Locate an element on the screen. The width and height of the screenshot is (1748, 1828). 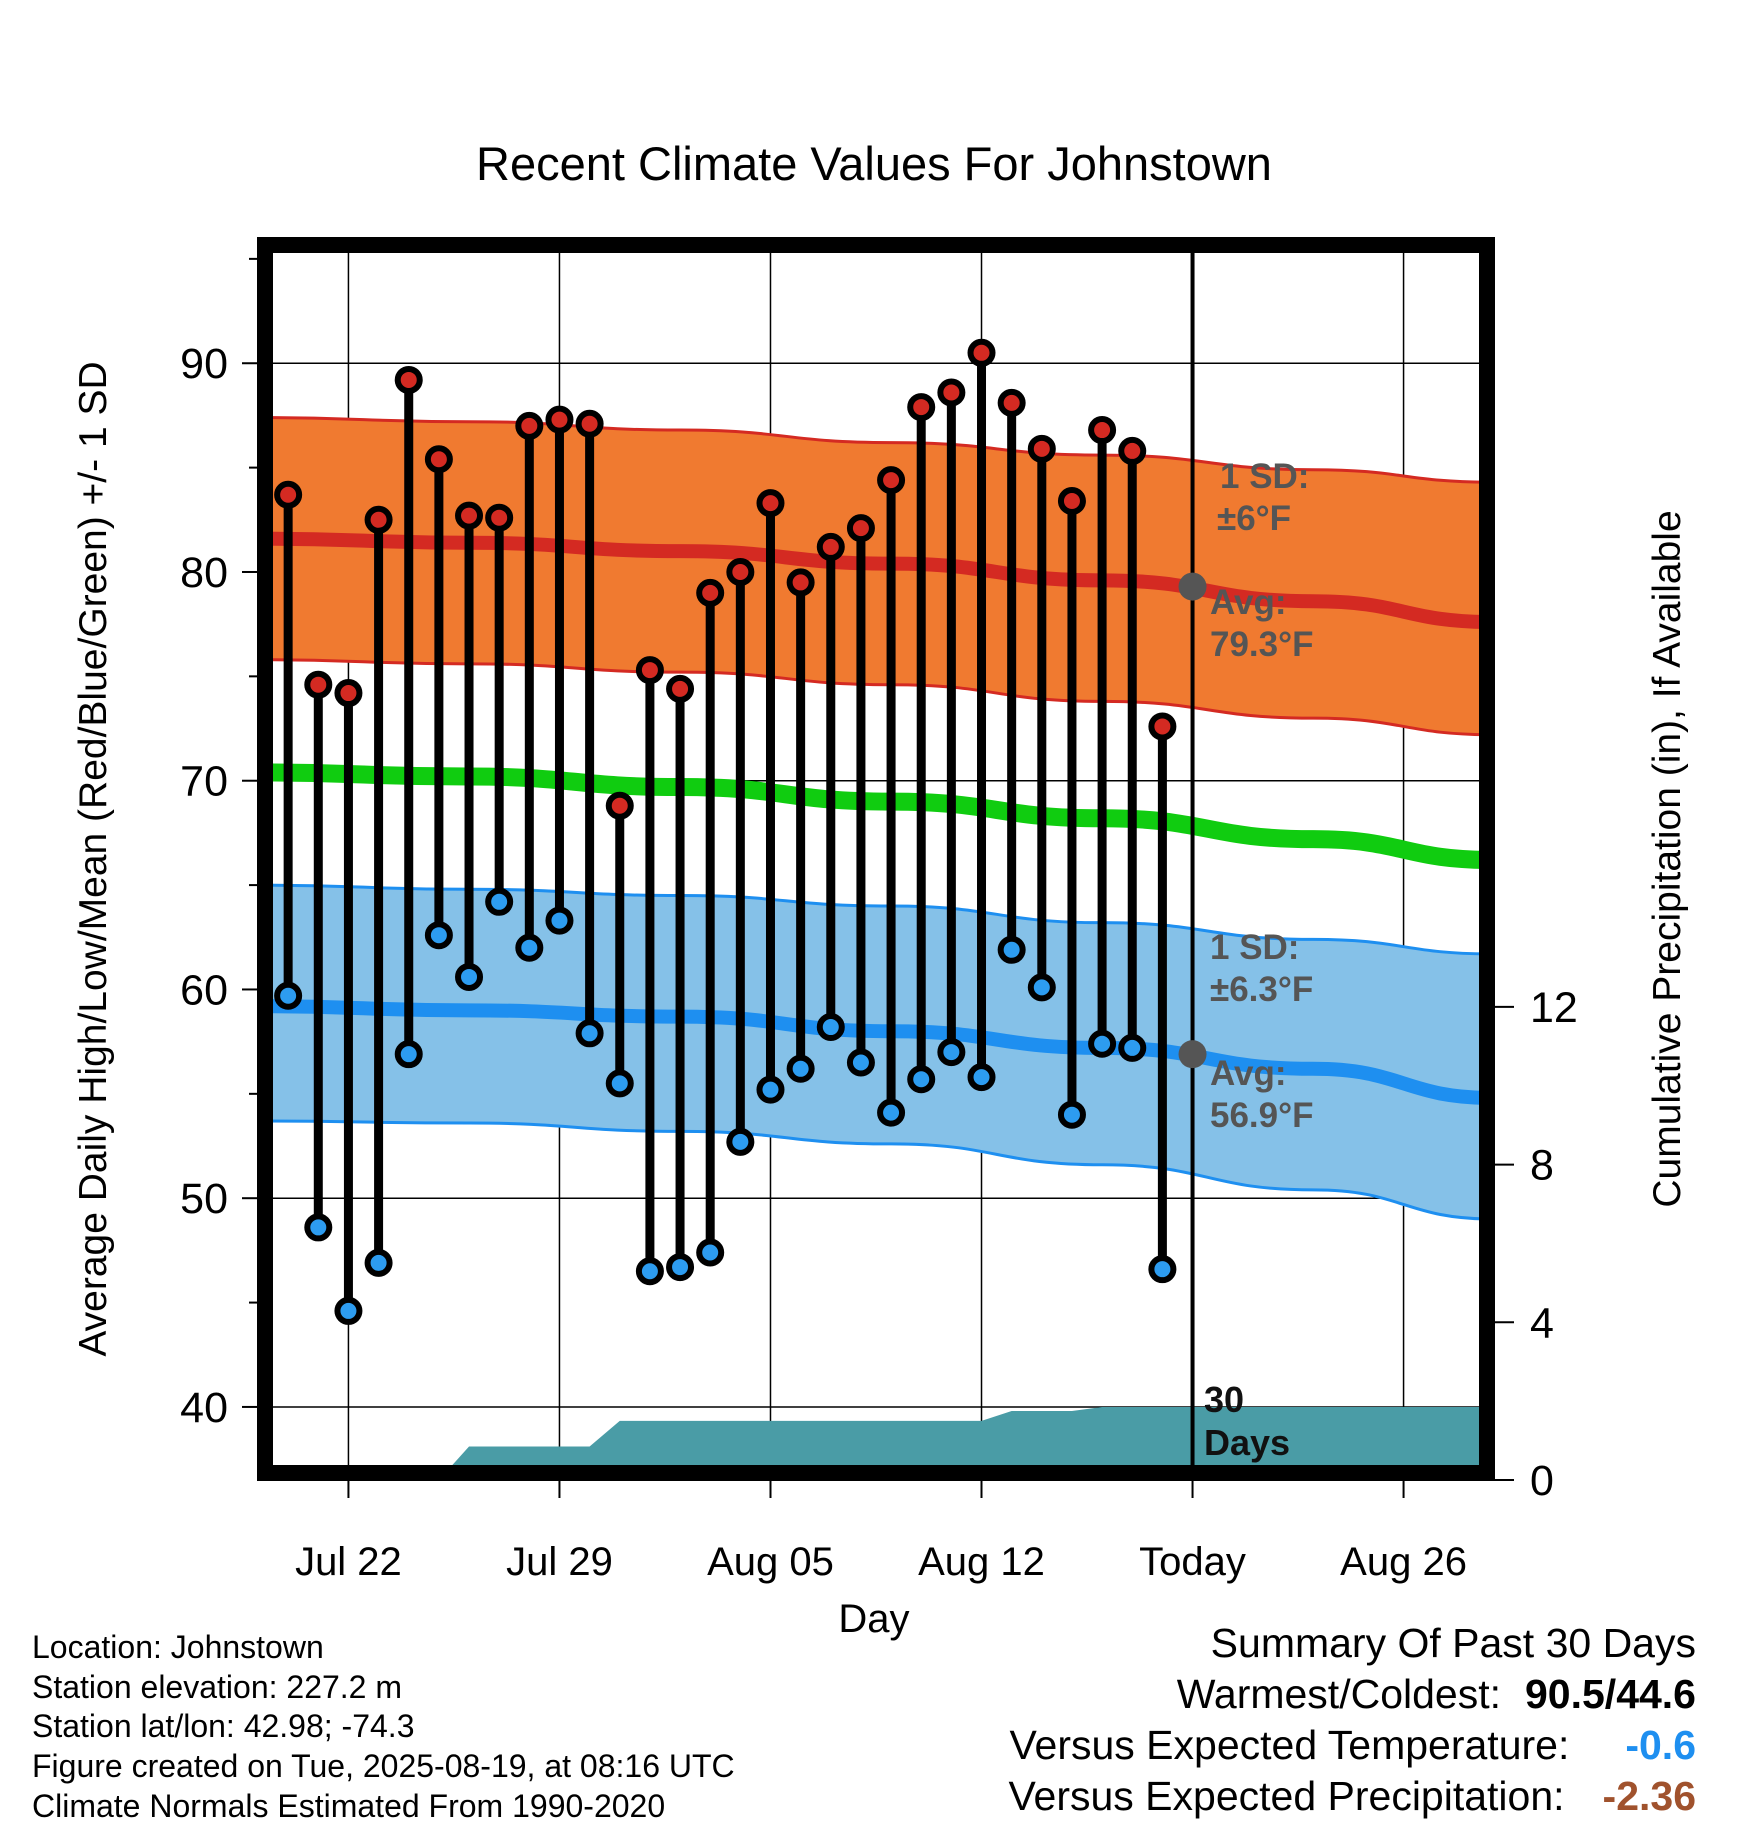
y-tick-label: 90 is located at coordinates (204, 364).